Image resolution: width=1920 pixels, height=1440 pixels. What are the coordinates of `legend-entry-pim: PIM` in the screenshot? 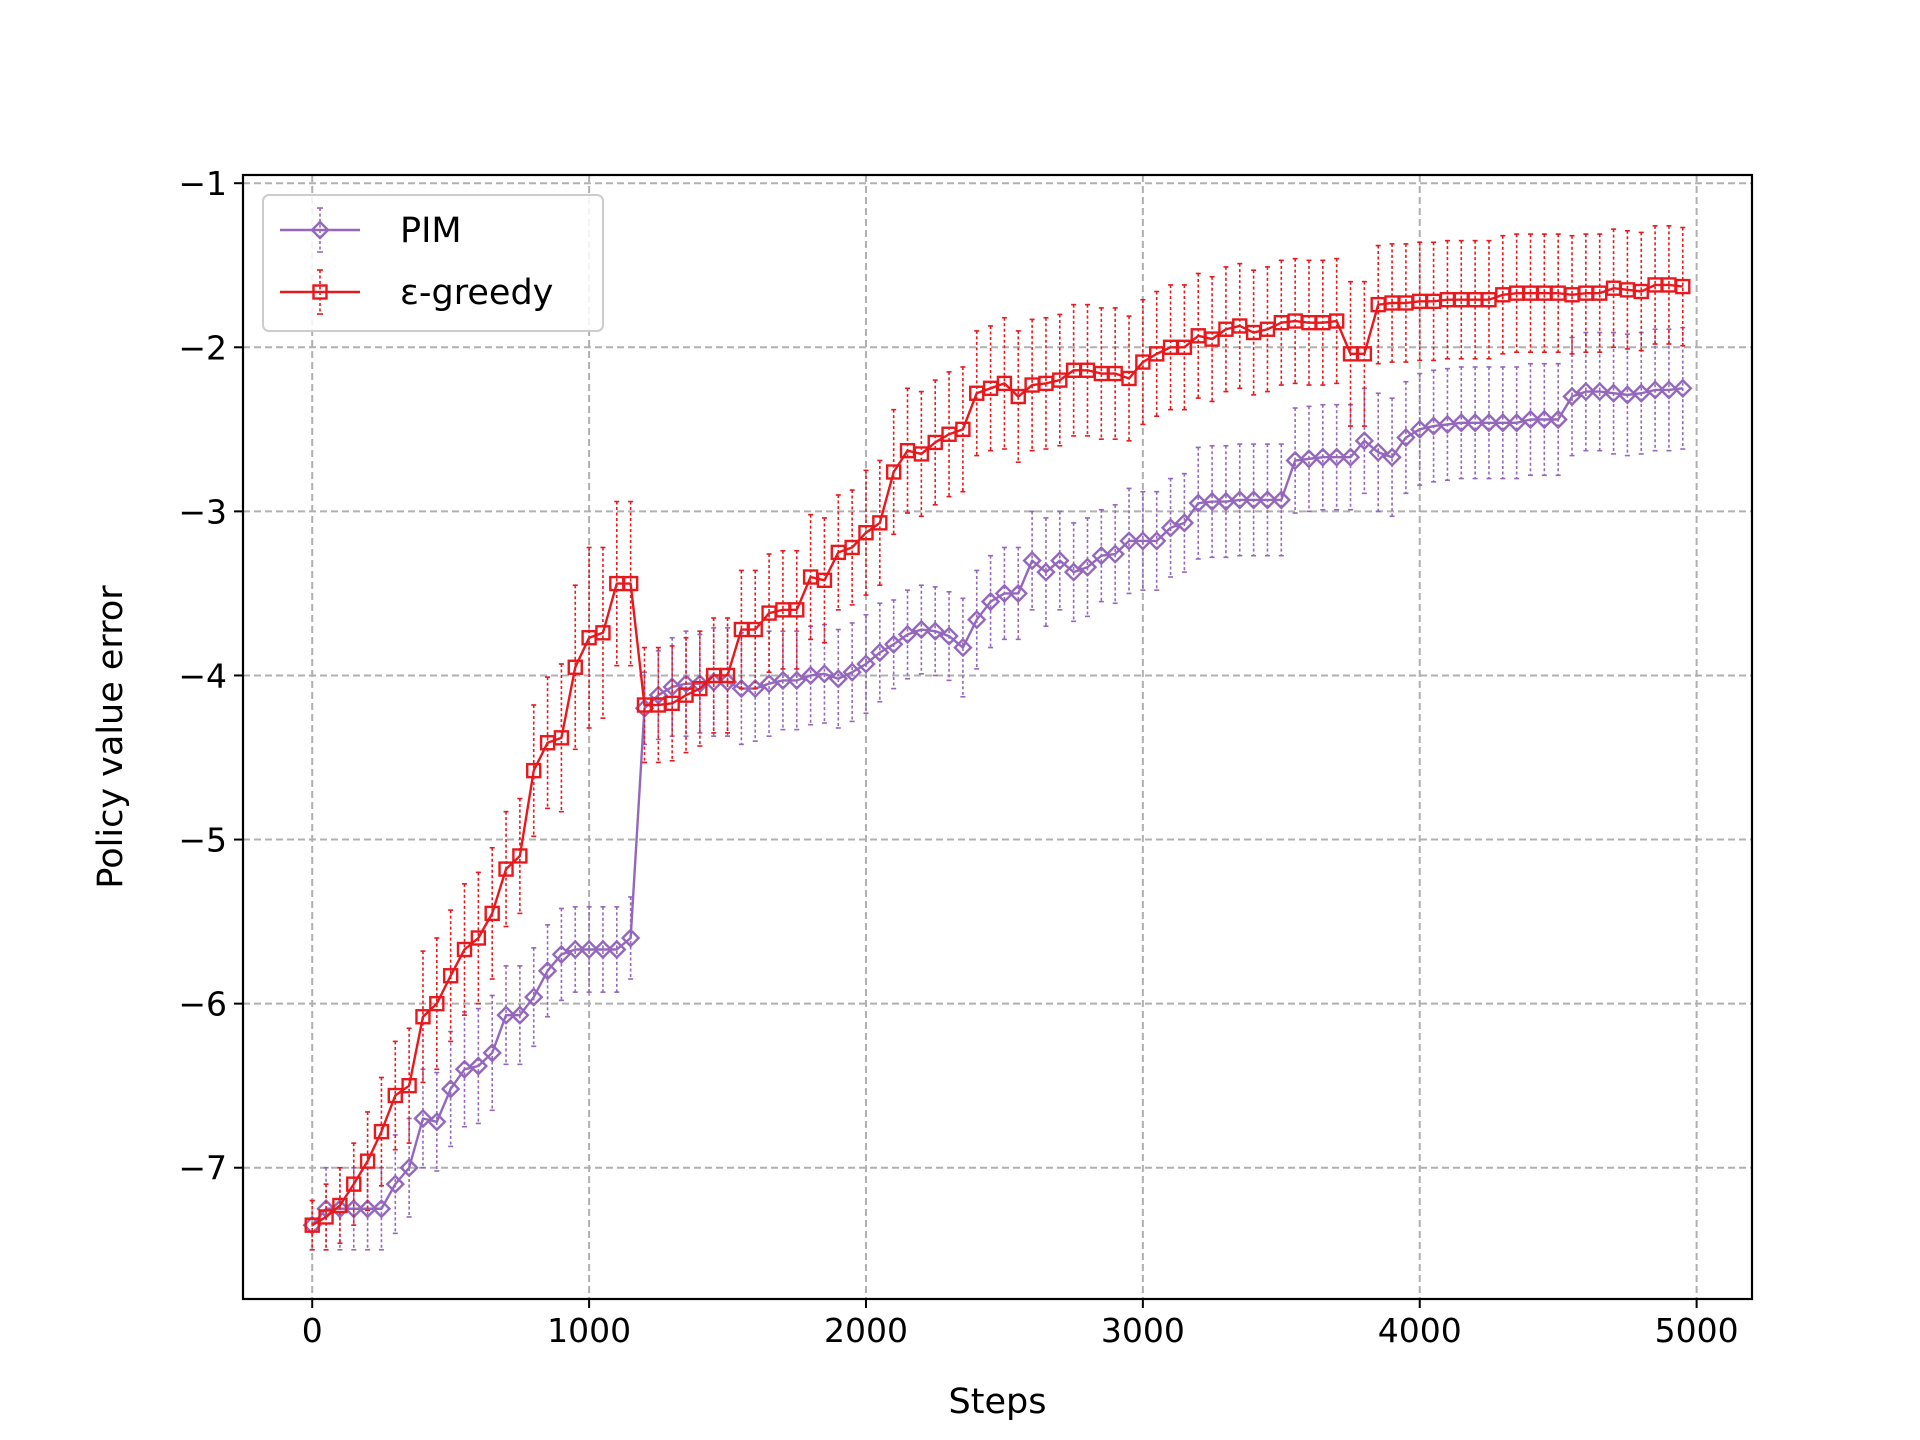 It's located at (371, 230).